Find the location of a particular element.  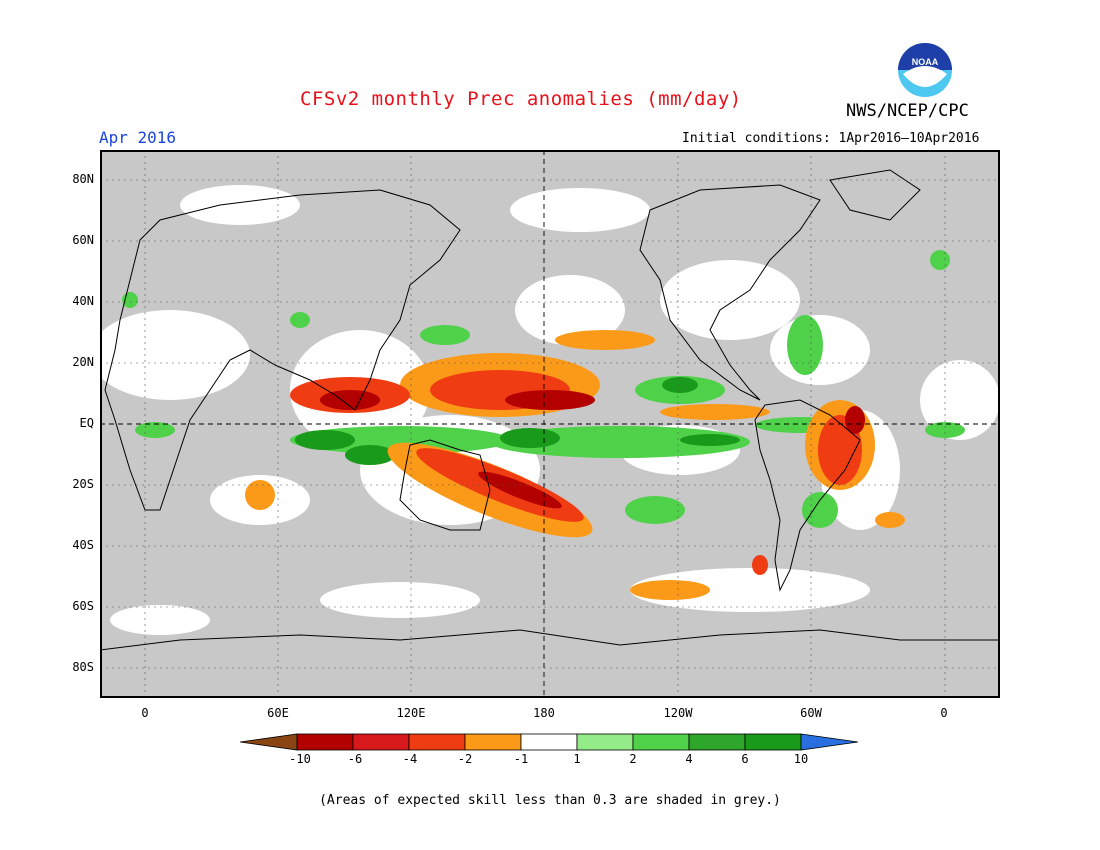

colorbar-label: 1 is located at coordinates (577, 759).